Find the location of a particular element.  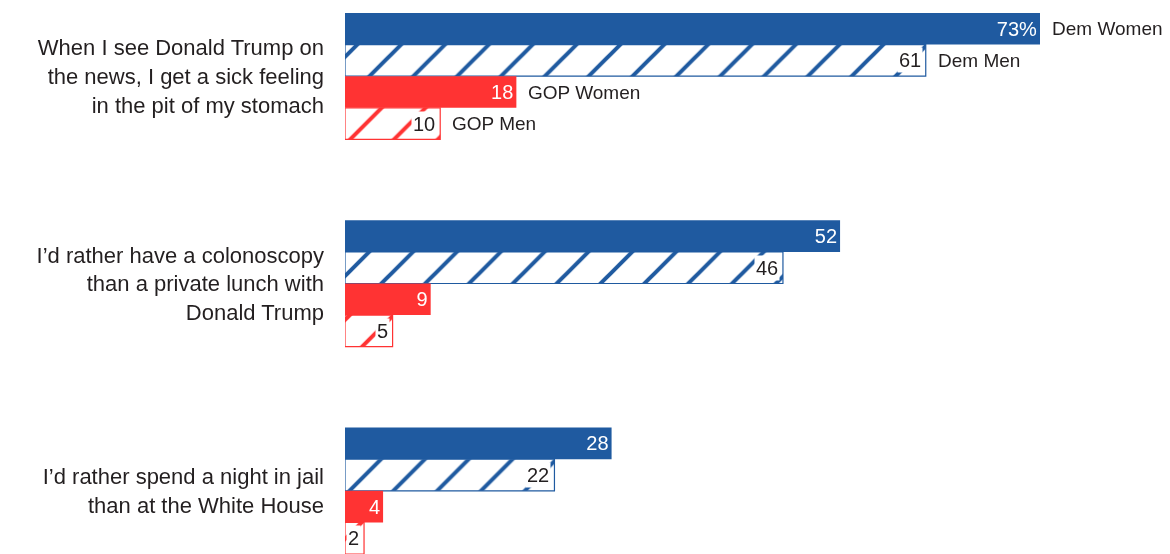

data-label: 5 is located at coordinates (383, 331).